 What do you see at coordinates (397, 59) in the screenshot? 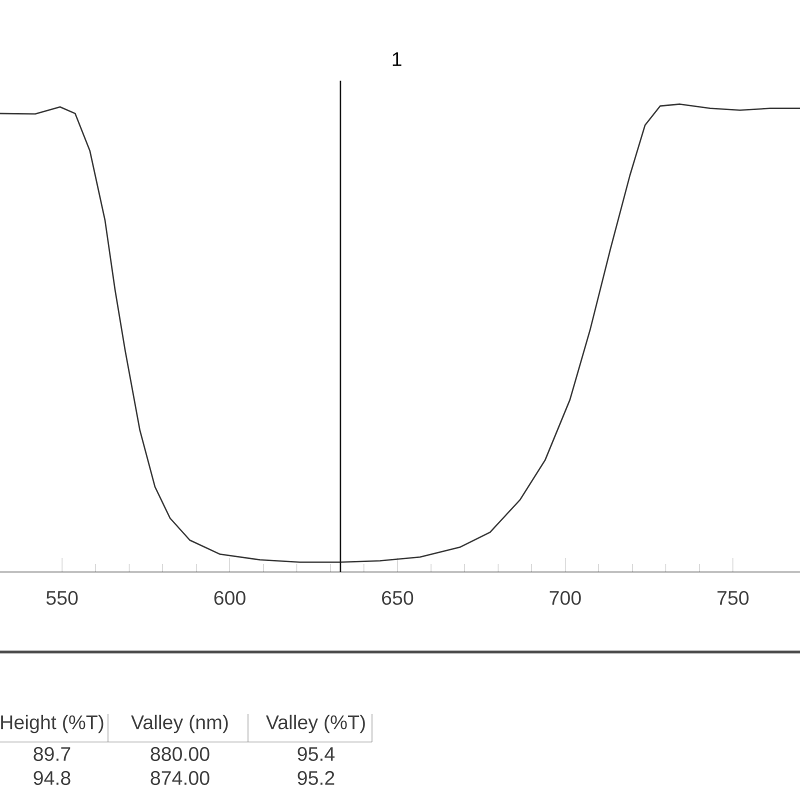
I see `chart-title: 1` at bounding box center [397, 59].